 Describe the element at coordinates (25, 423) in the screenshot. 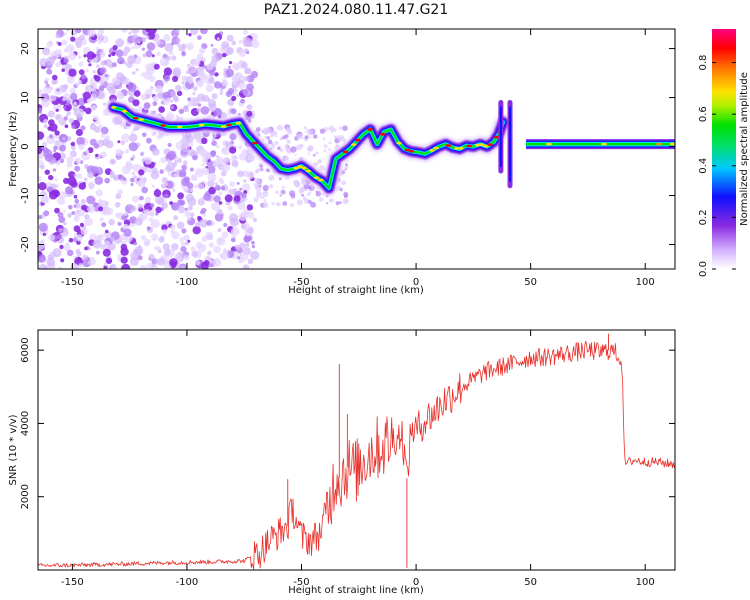

I see `snr-y-tick-label: 4000` at that location.